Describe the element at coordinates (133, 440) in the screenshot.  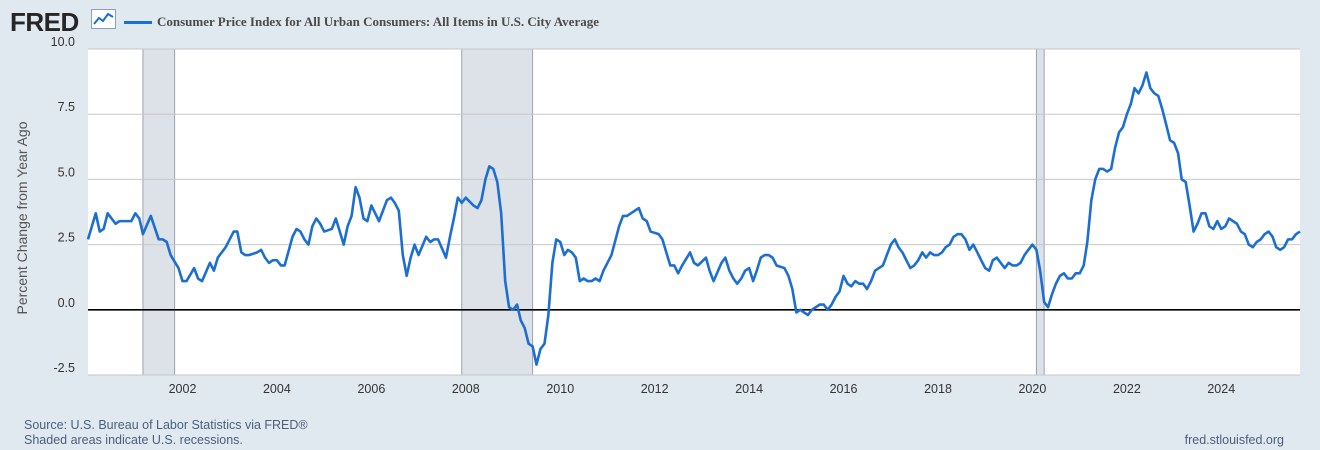
I see `recessions-note: Shaded areas indicate U.S. recessions.` at that location.